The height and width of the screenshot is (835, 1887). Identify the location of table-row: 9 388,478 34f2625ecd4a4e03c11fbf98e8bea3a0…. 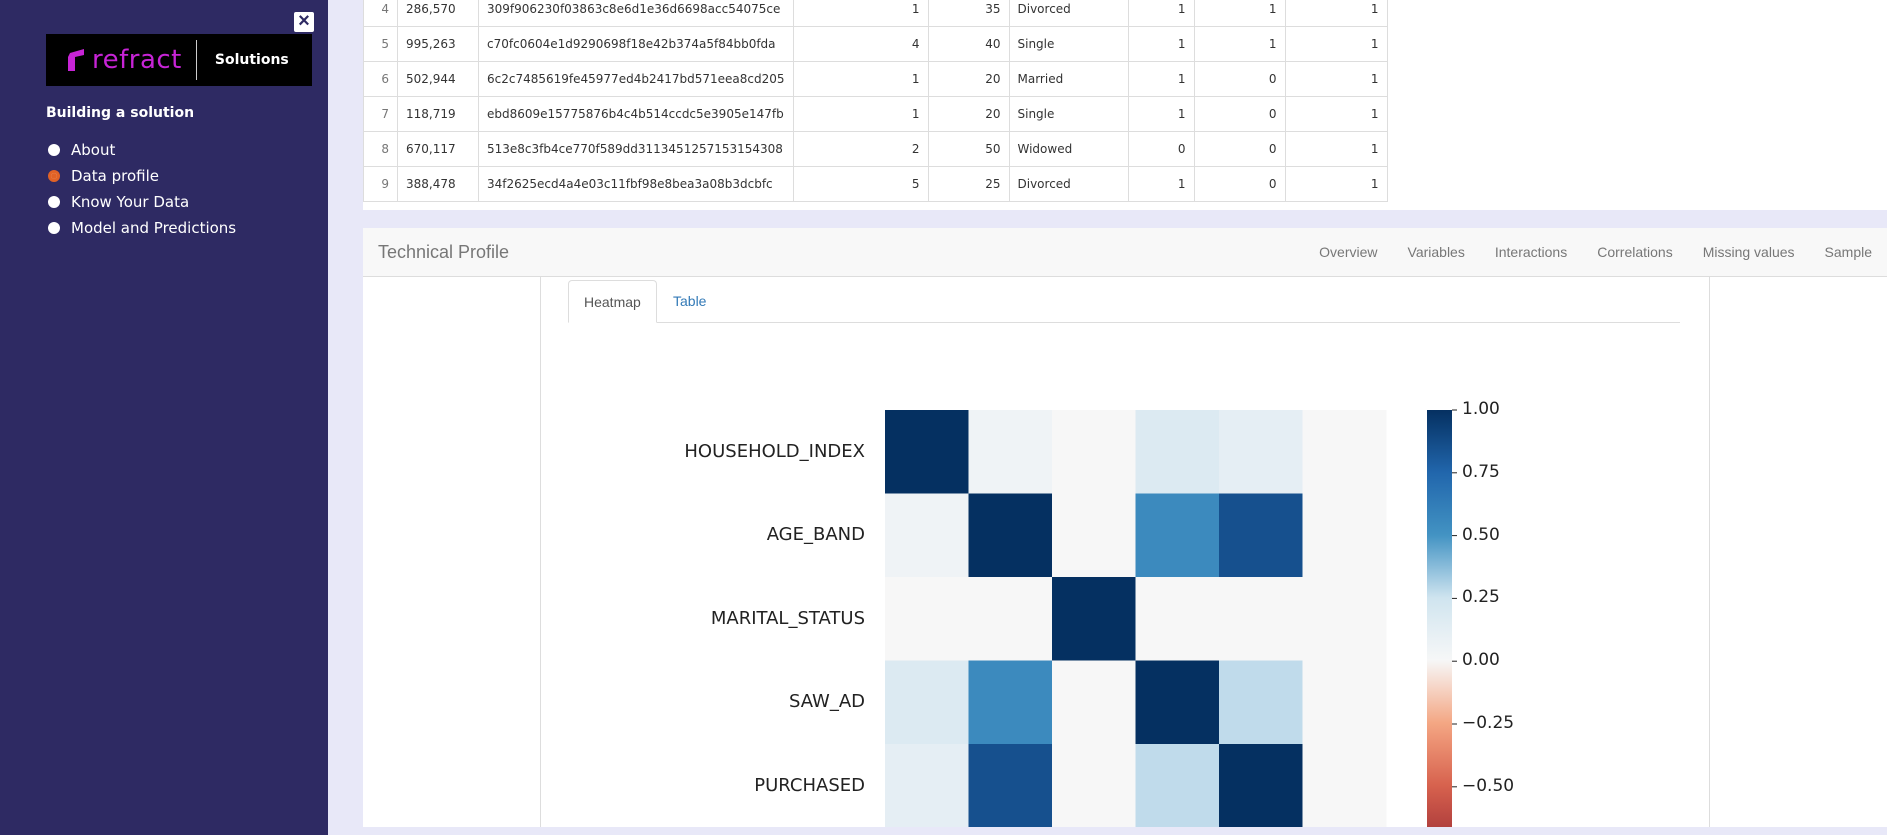
(875, 184).